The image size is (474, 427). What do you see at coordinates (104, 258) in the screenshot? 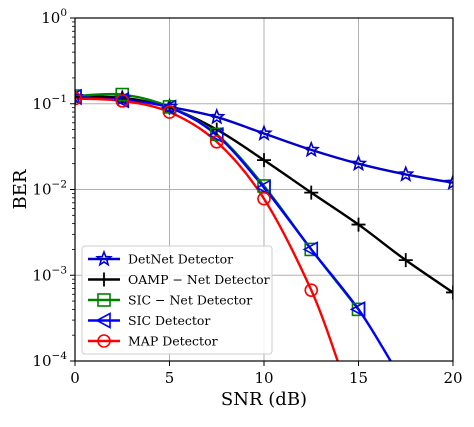
I see `legend-marker-detnet-detector` at bounding box center [104, 258].